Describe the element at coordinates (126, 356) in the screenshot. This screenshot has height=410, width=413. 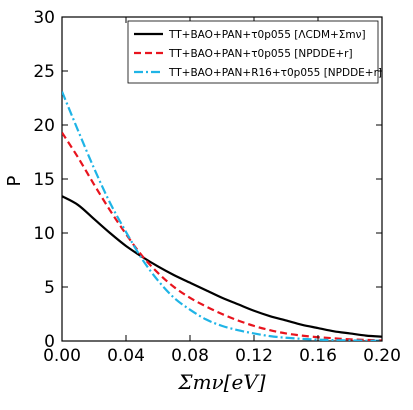
I see `x-tick-label: 0.04` at that location.